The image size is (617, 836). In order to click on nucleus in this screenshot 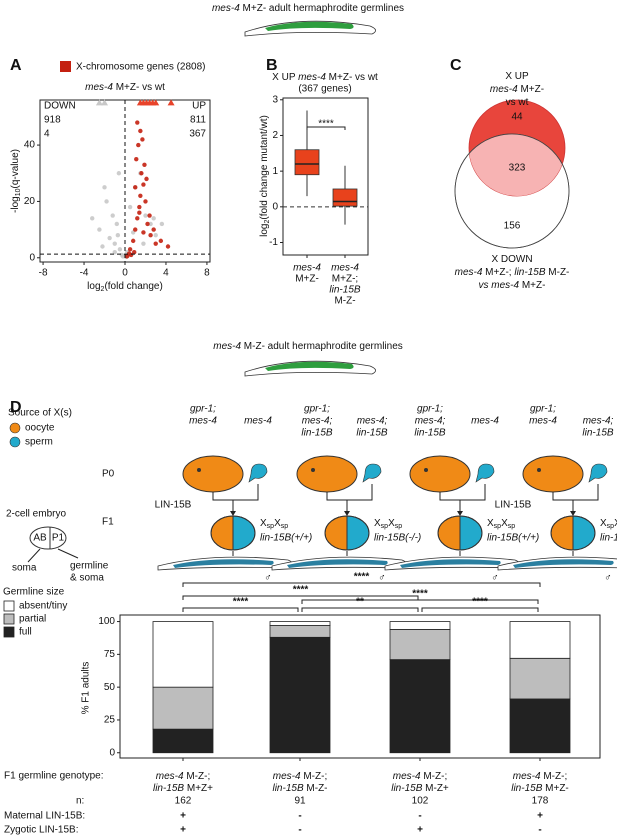, I will do `click(426, 470)`.